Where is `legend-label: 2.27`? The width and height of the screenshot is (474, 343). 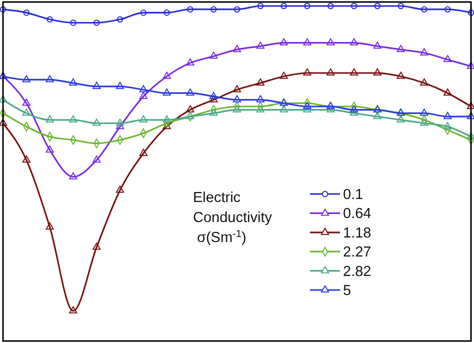
legend-label: 2.27 is located at coordinates (357, 252).